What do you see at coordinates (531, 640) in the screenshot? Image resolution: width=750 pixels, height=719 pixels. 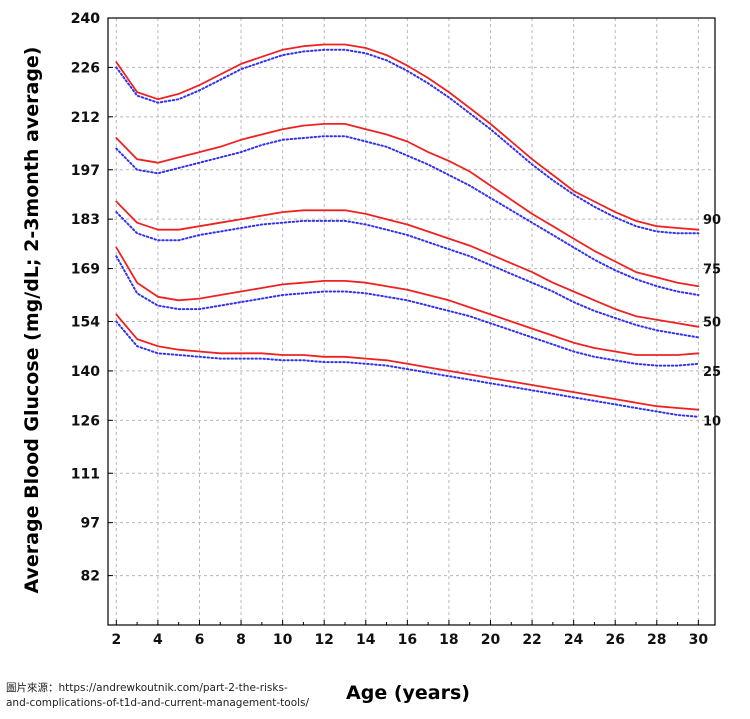 I see `x-tick-label: 22` at bounding box center [531, 640].